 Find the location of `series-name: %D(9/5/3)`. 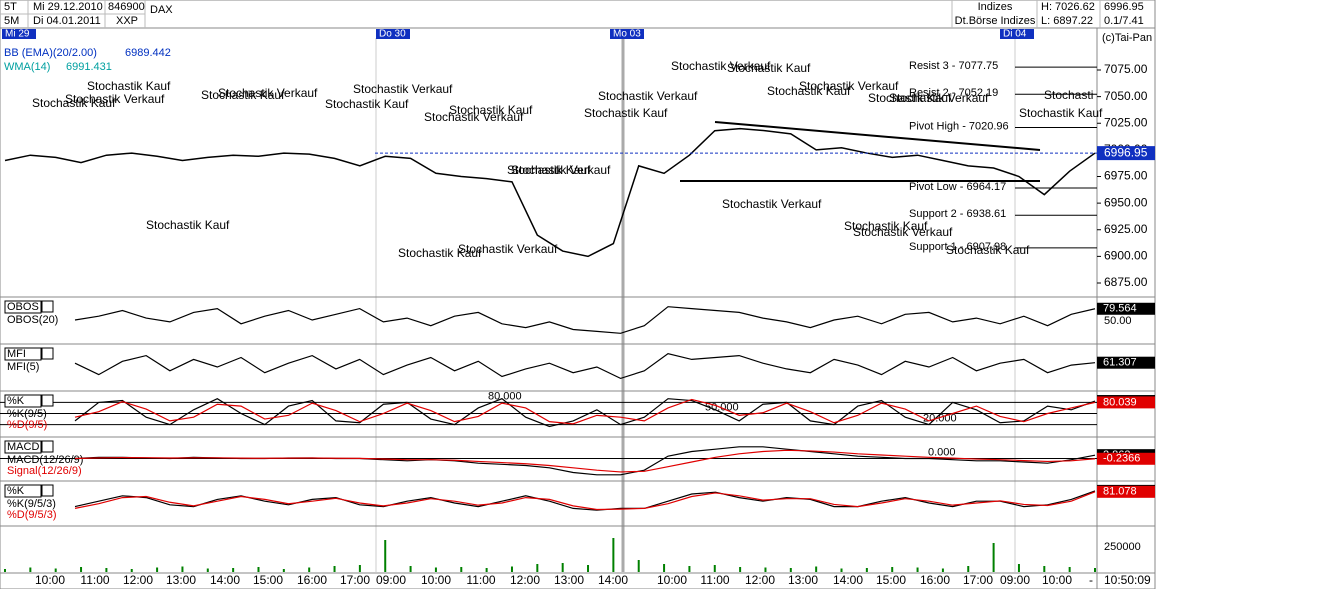

series-name: %D(9/5/3) is located at coordinates (32, 515).